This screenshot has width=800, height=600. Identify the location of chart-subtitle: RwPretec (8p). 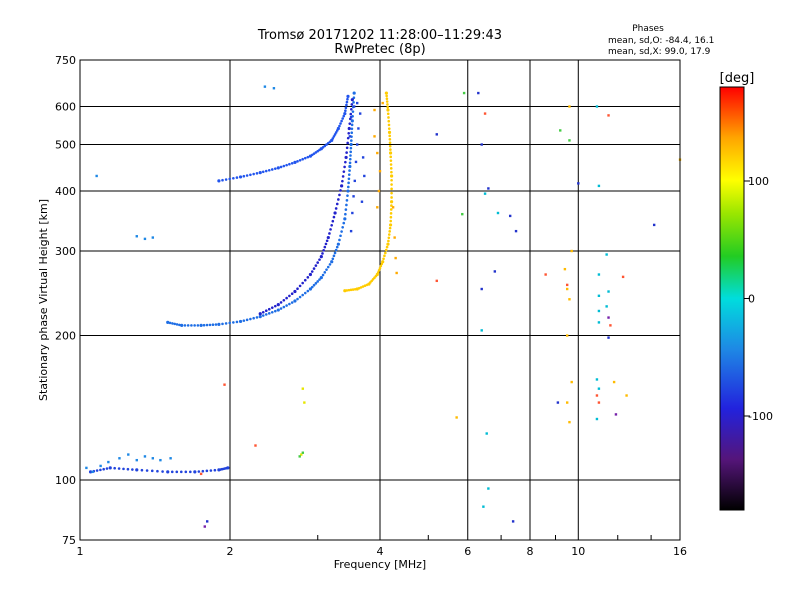
(379, 49).